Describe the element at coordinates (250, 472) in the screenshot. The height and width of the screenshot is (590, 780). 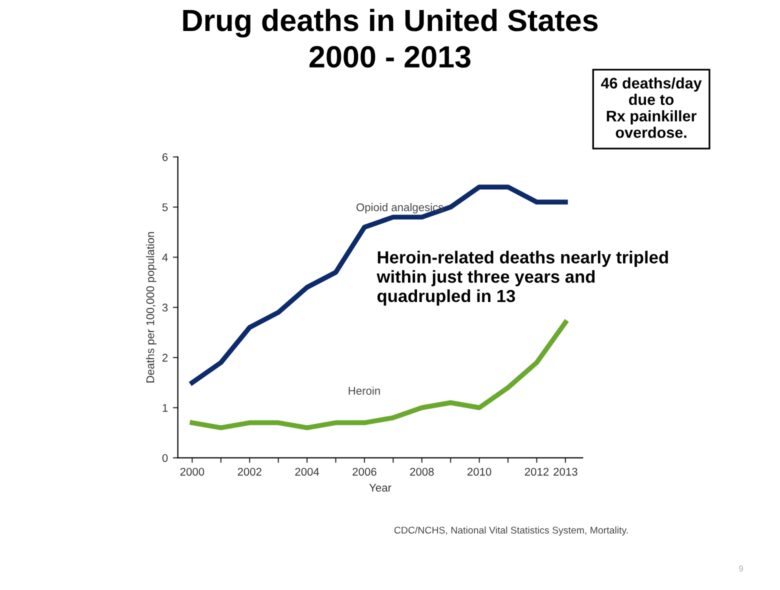
I see `x-tick-label: 2002` at that location.